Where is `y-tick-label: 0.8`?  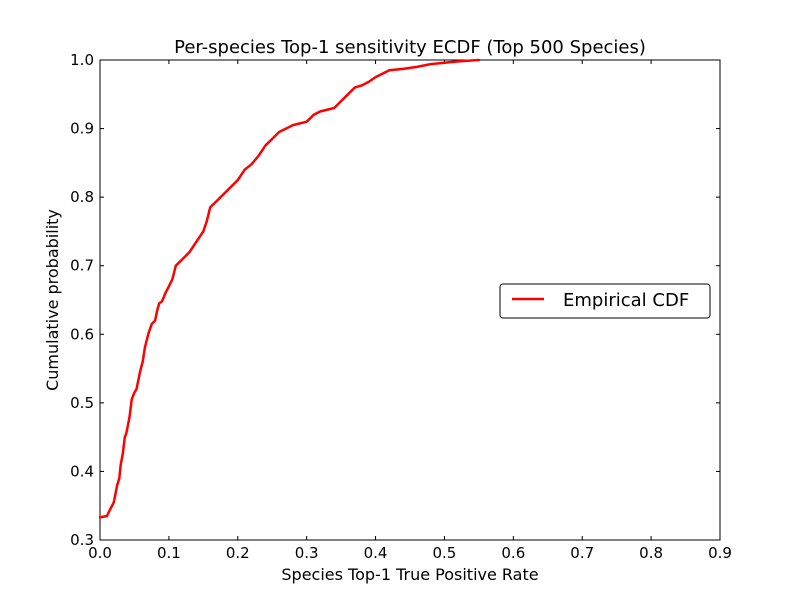
y-tick-label: 0.8 is located at coordinates (82, 197).